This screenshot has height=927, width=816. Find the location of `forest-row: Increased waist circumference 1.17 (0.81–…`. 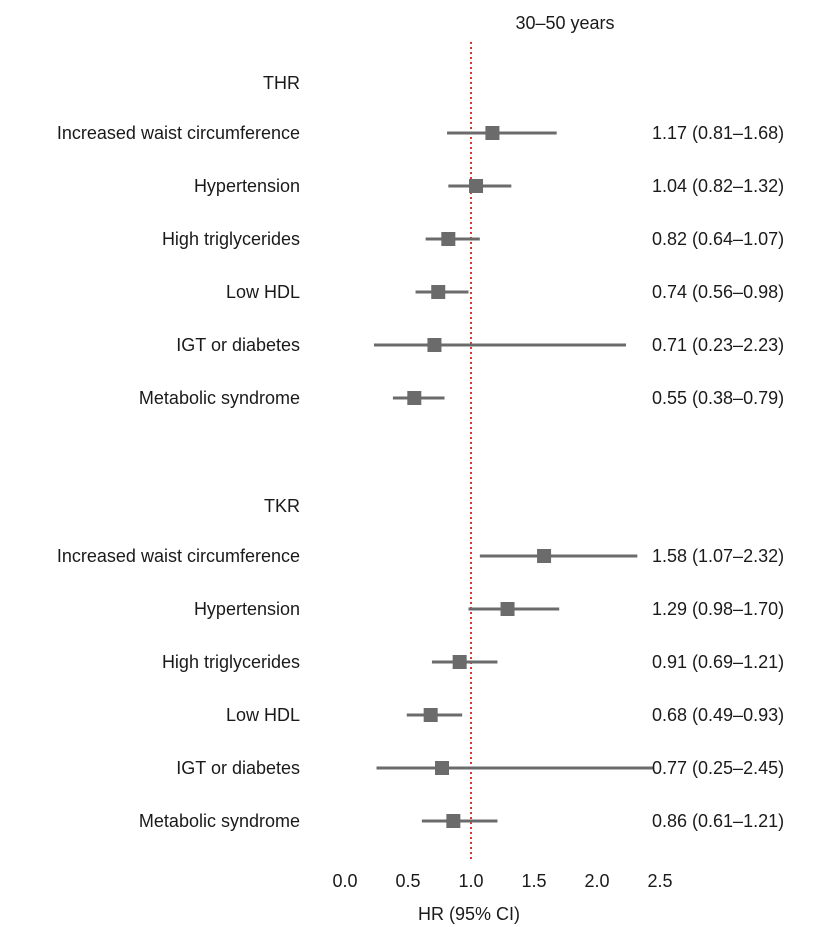

forest-row: Increased waist circumference 1.17 (0.81–… is located at coordinates (420, 133).